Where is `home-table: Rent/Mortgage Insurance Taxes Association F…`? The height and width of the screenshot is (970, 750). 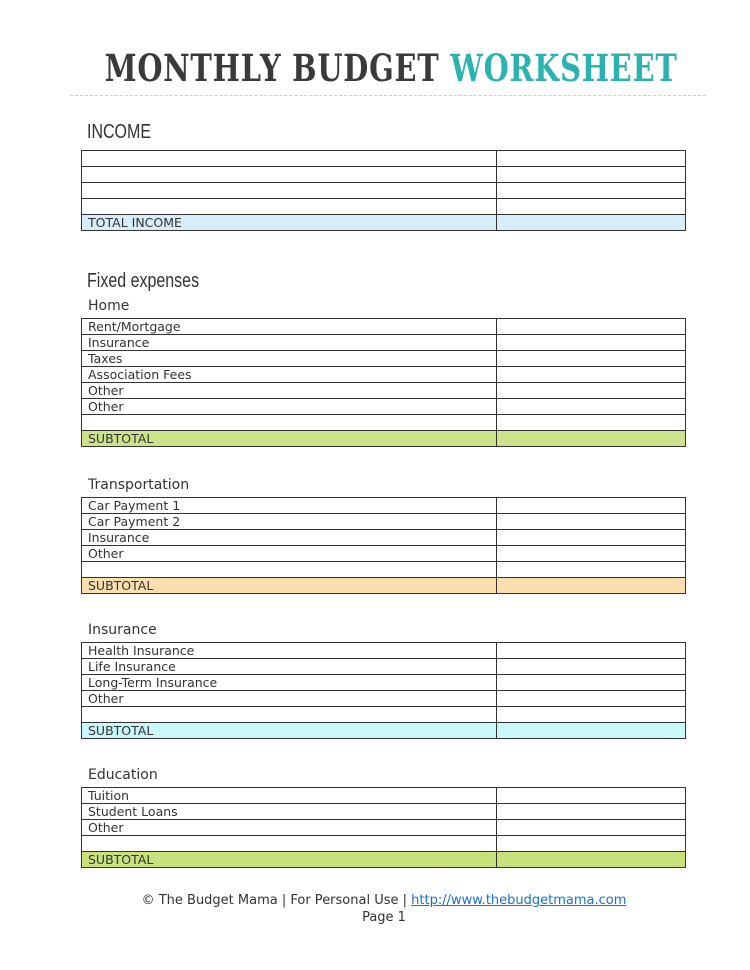
home-table: Rent/Mortgage Insurance Taxes Association F… is located at coordinates (383, 382).